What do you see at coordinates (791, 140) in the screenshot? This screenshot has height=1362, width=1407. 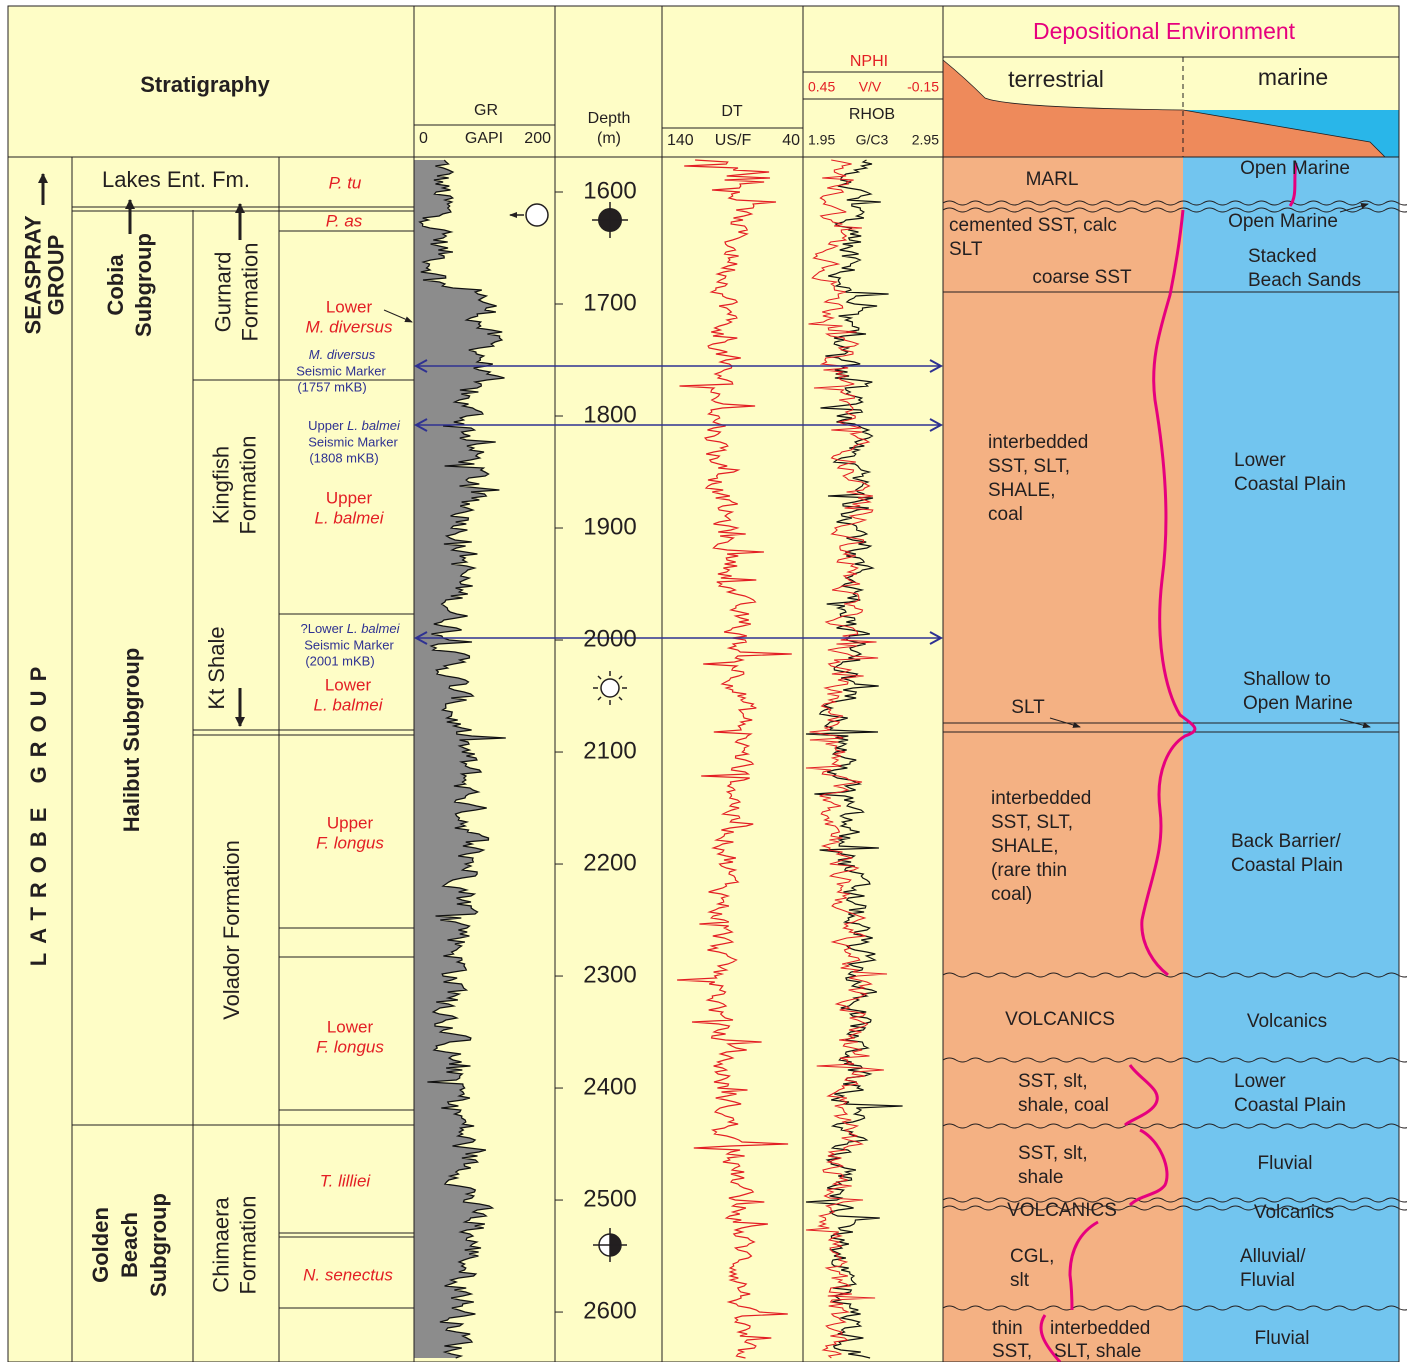 I see `dt-max: 40` at bounding box center [791, 140].